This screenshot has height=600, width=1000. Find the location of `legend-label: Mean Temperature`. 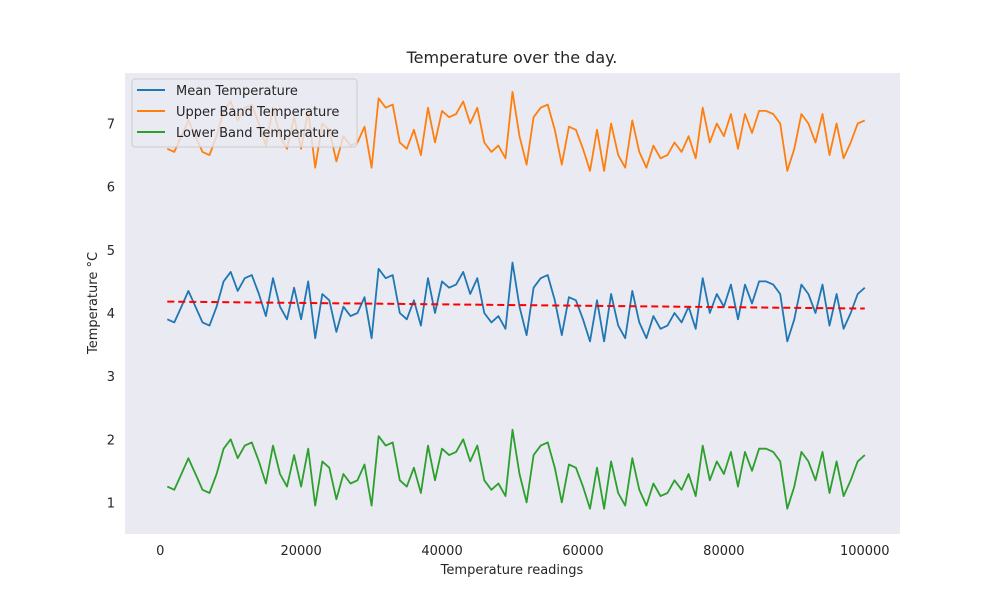

legend-label: Mean Temperature is located at coordinates (237, 91).